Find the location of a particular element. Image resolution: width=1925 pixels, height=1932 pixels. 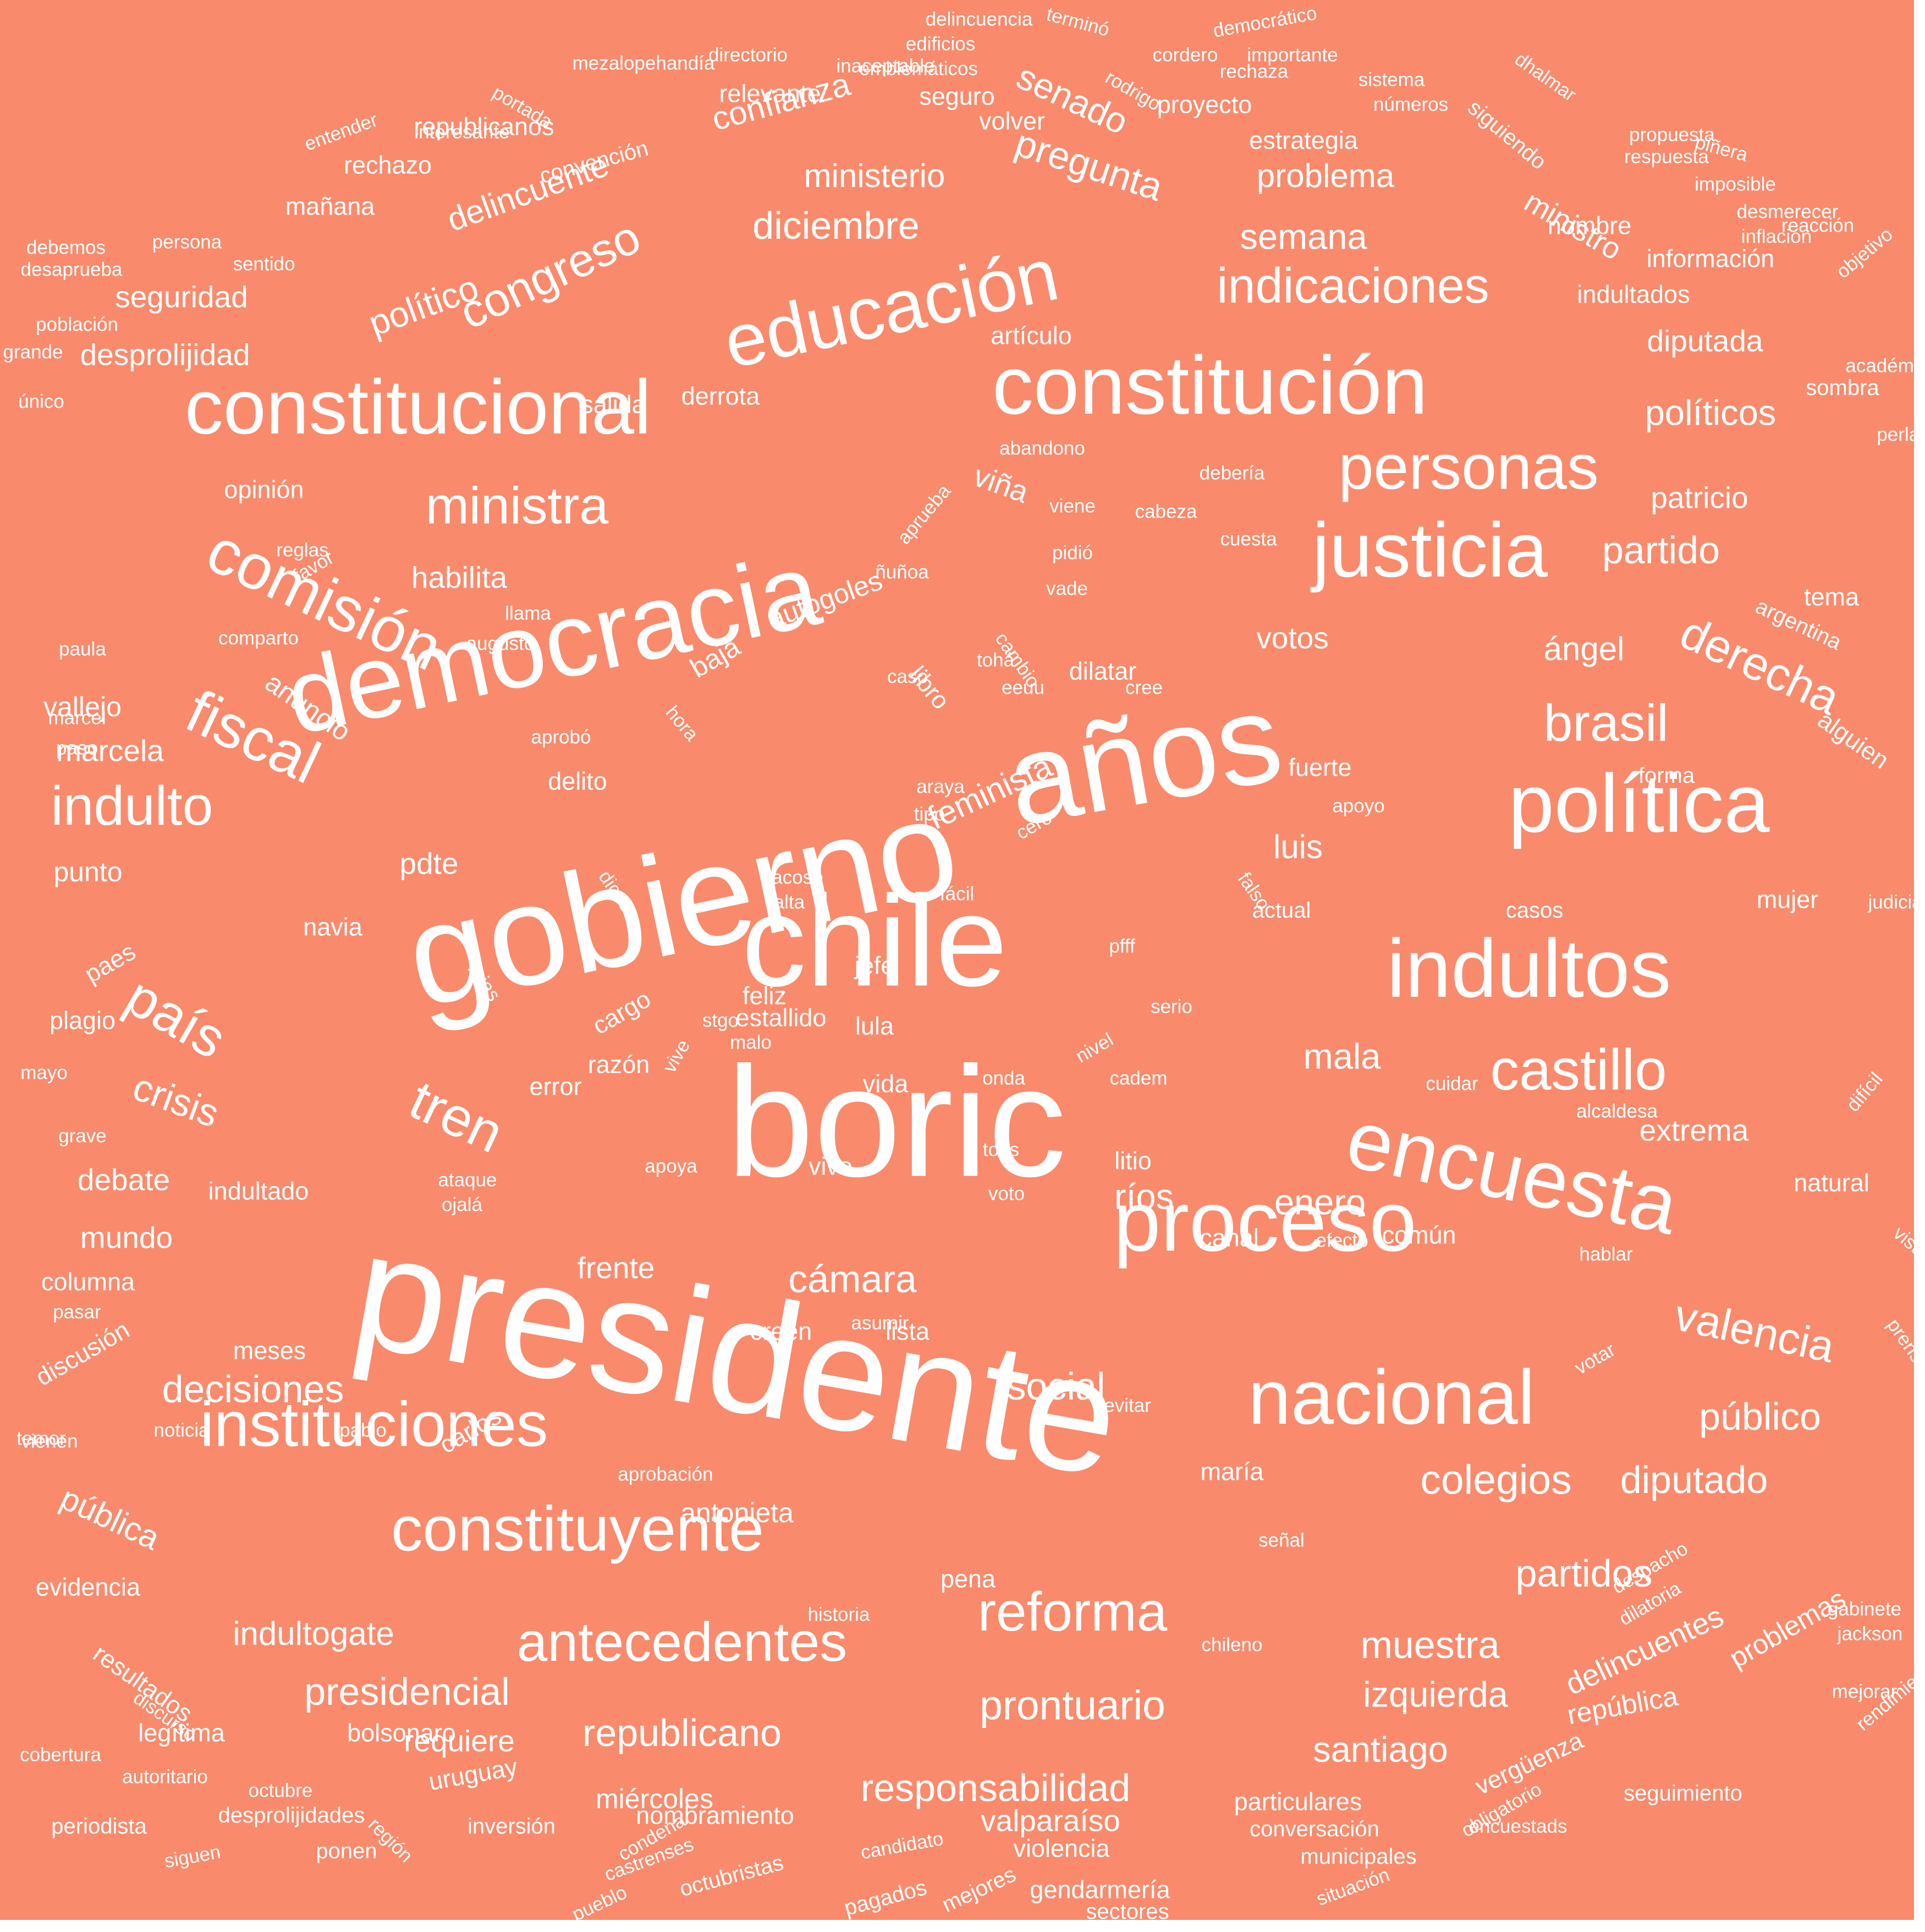

cloud-word: vade is located at coordinates (1067, 589).